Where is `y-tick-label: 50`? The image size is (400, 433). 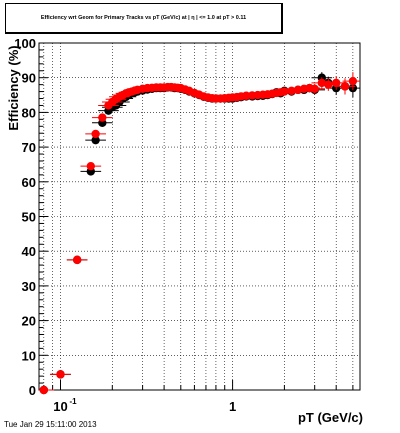
y-tick-label: 50 is located at coordinates (29, 217).